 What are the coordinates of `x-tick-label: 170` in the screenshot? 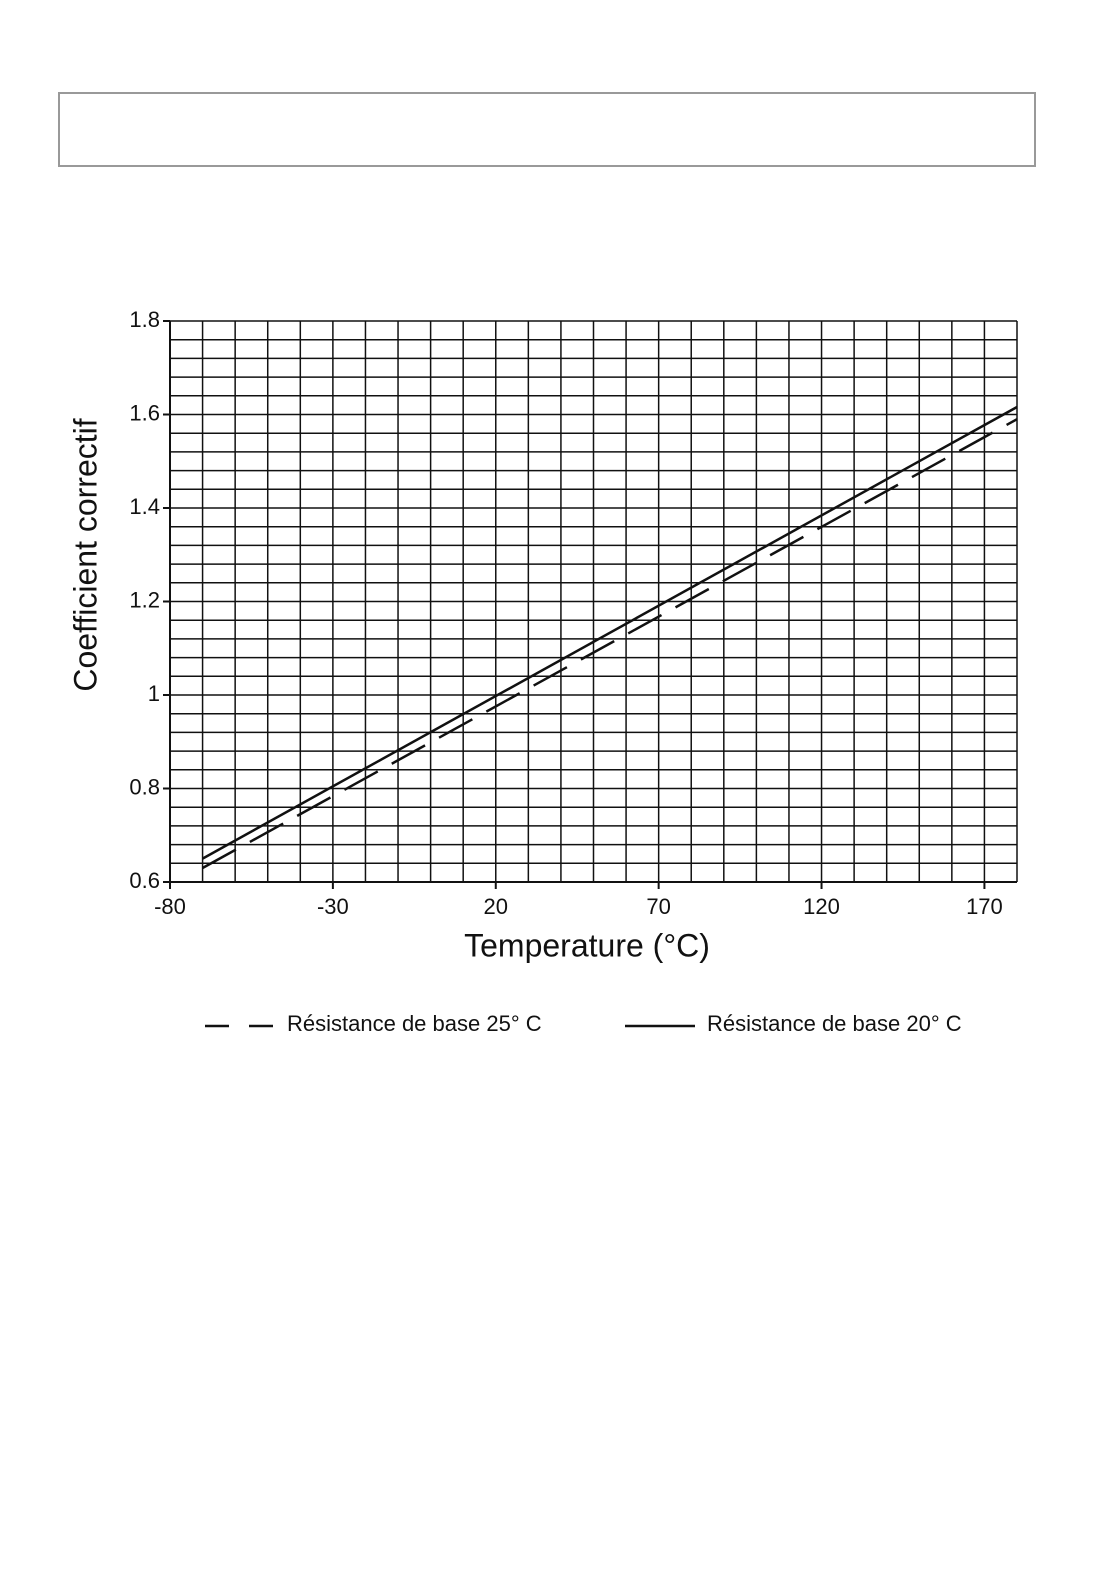 It's located at (984, 906).